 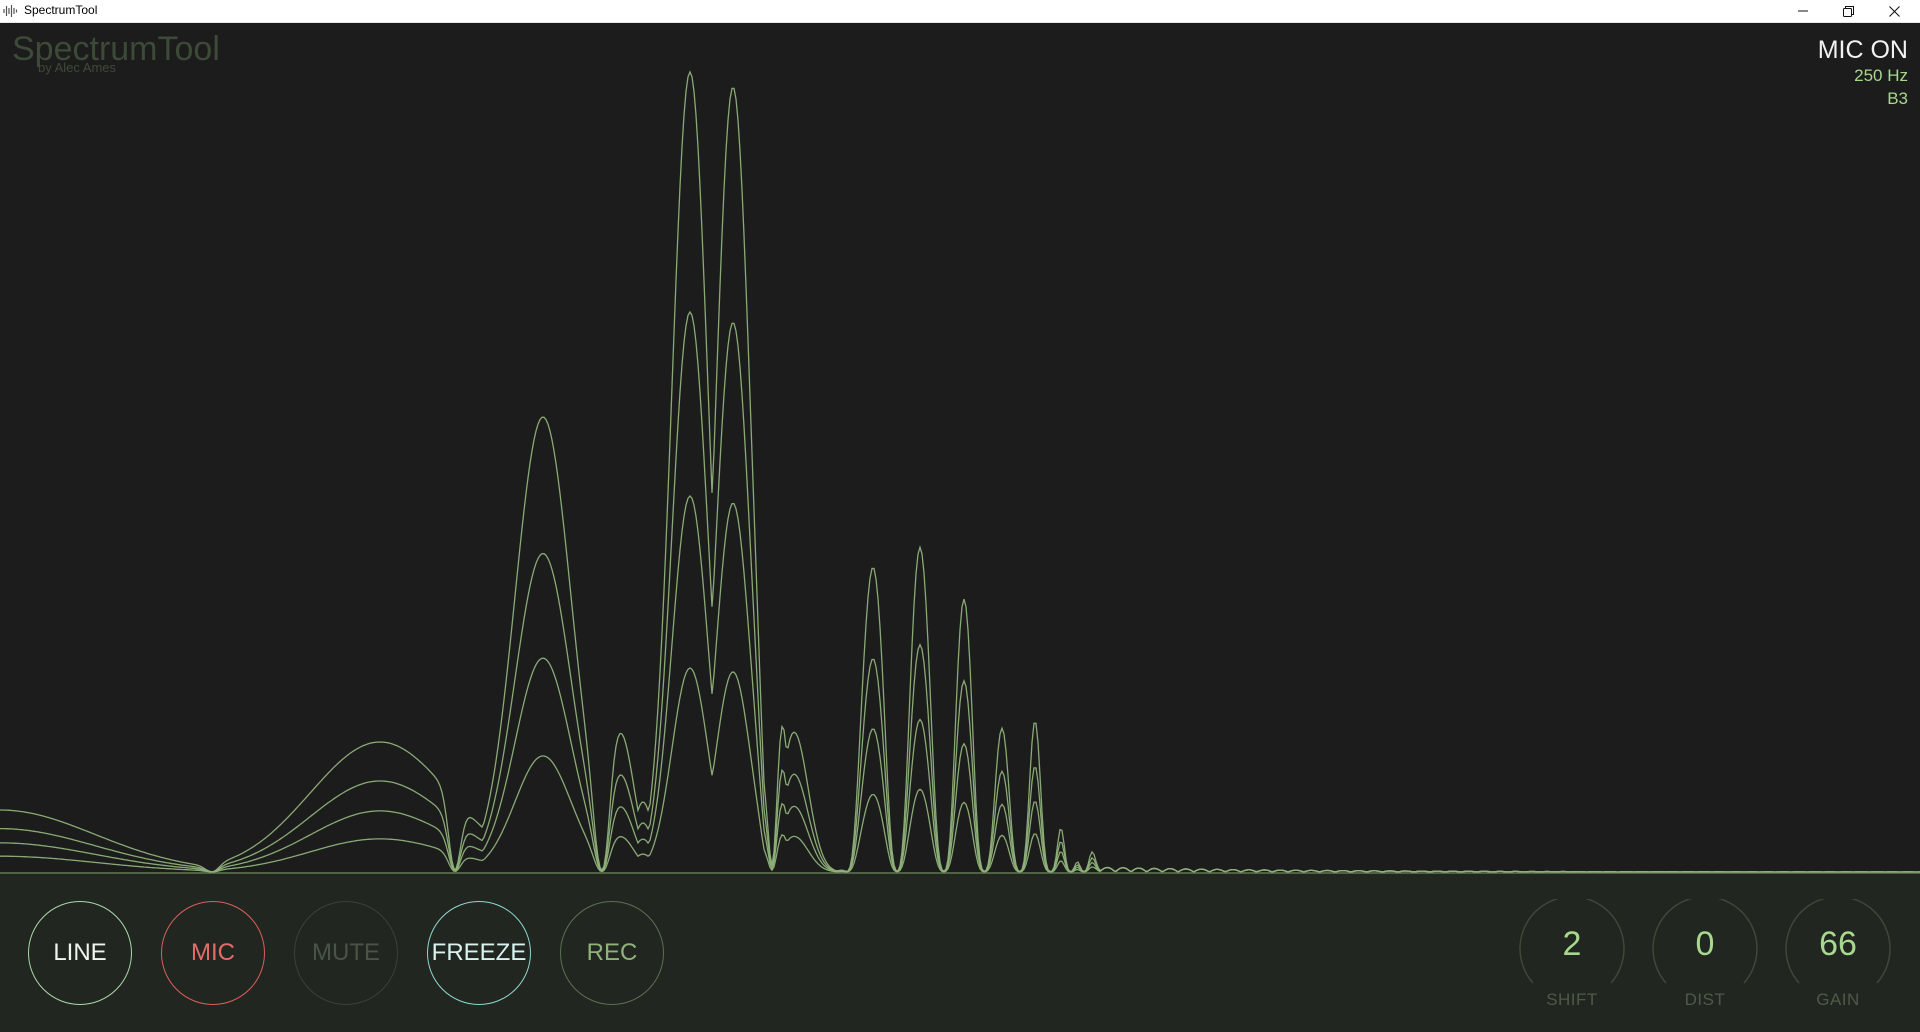 I want to click on shift-knob: 2 SHIFT, so click(x=1572, y=964).